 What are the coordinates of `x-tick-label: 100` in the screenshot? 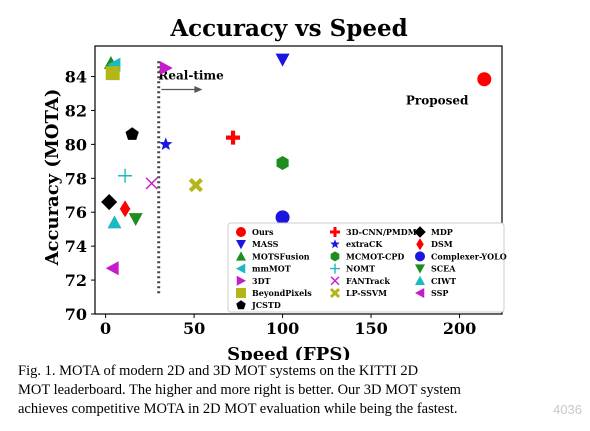 It's located at (282, 328).